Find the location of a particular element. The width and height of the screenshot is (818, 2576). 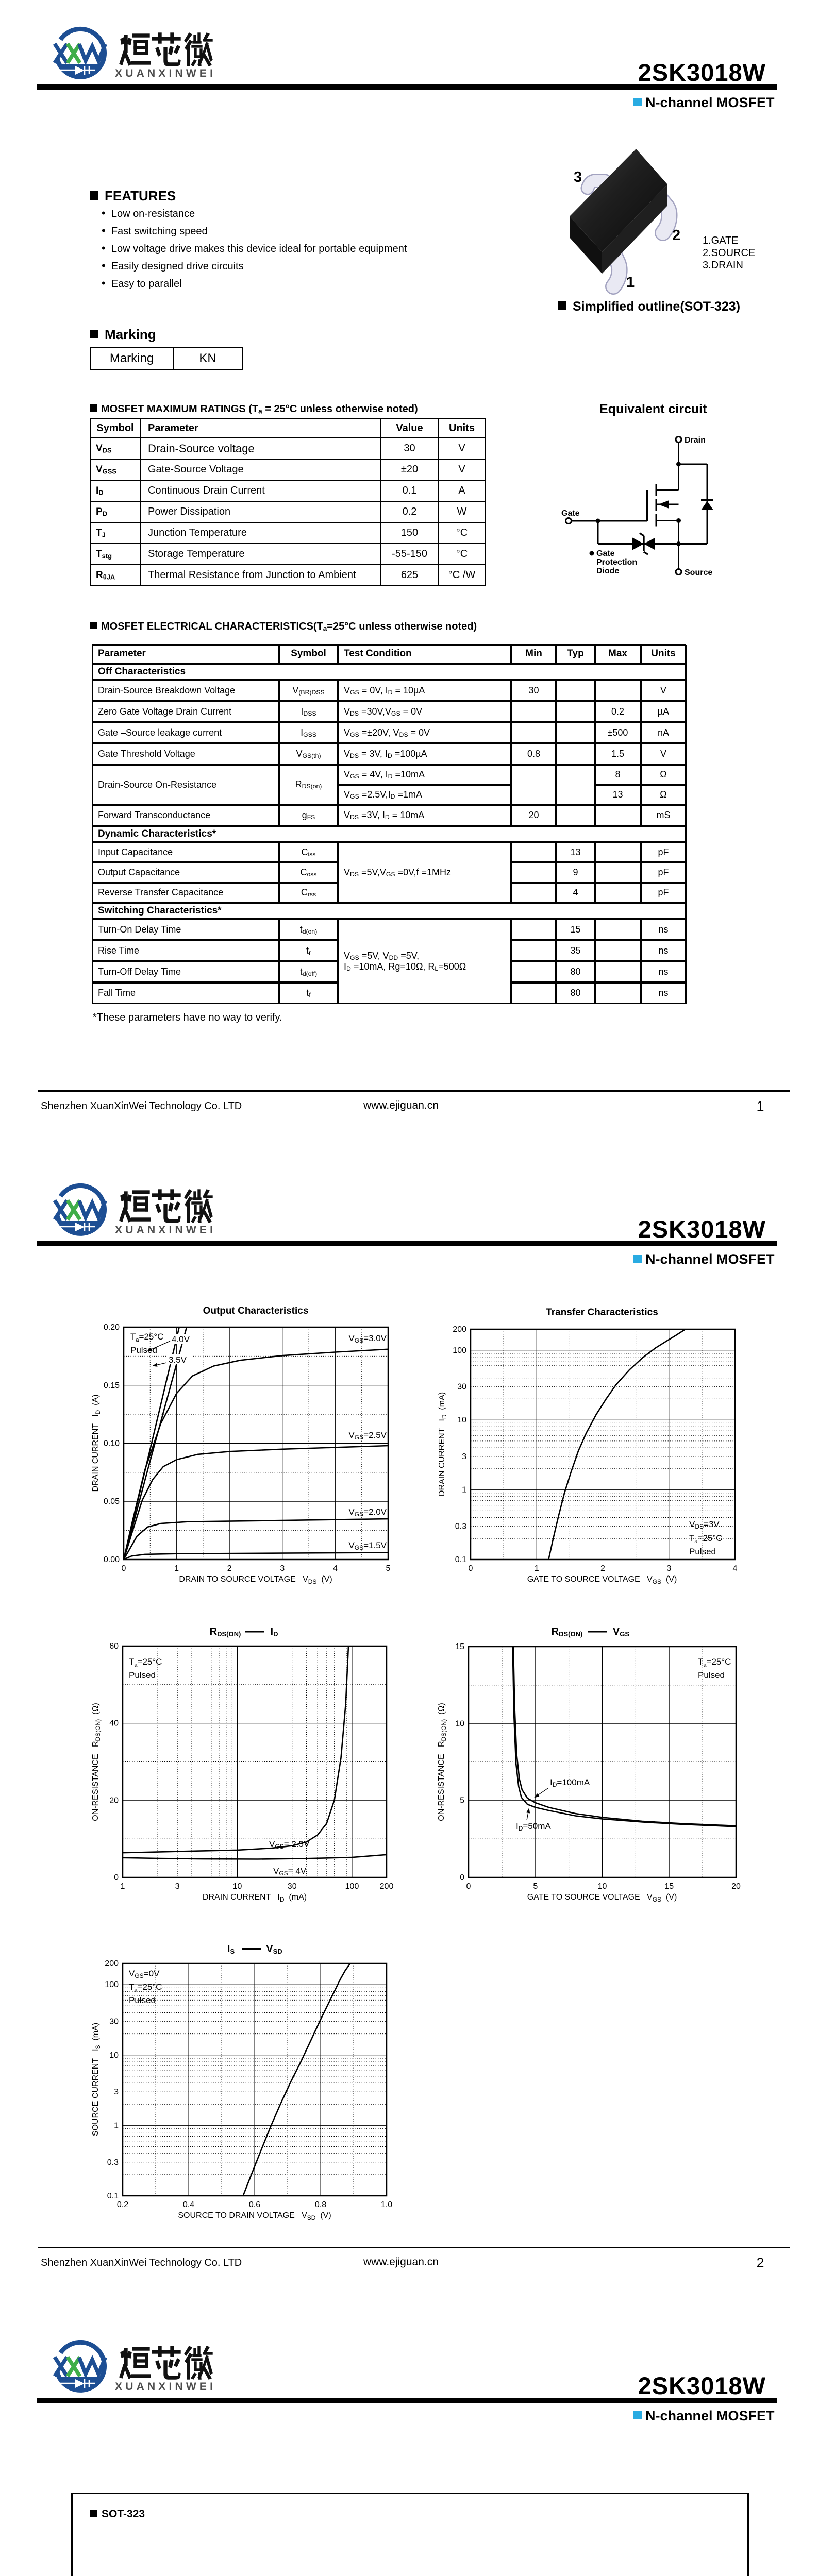

svg-text: 0.20 is located at coordinates (112, 1327).